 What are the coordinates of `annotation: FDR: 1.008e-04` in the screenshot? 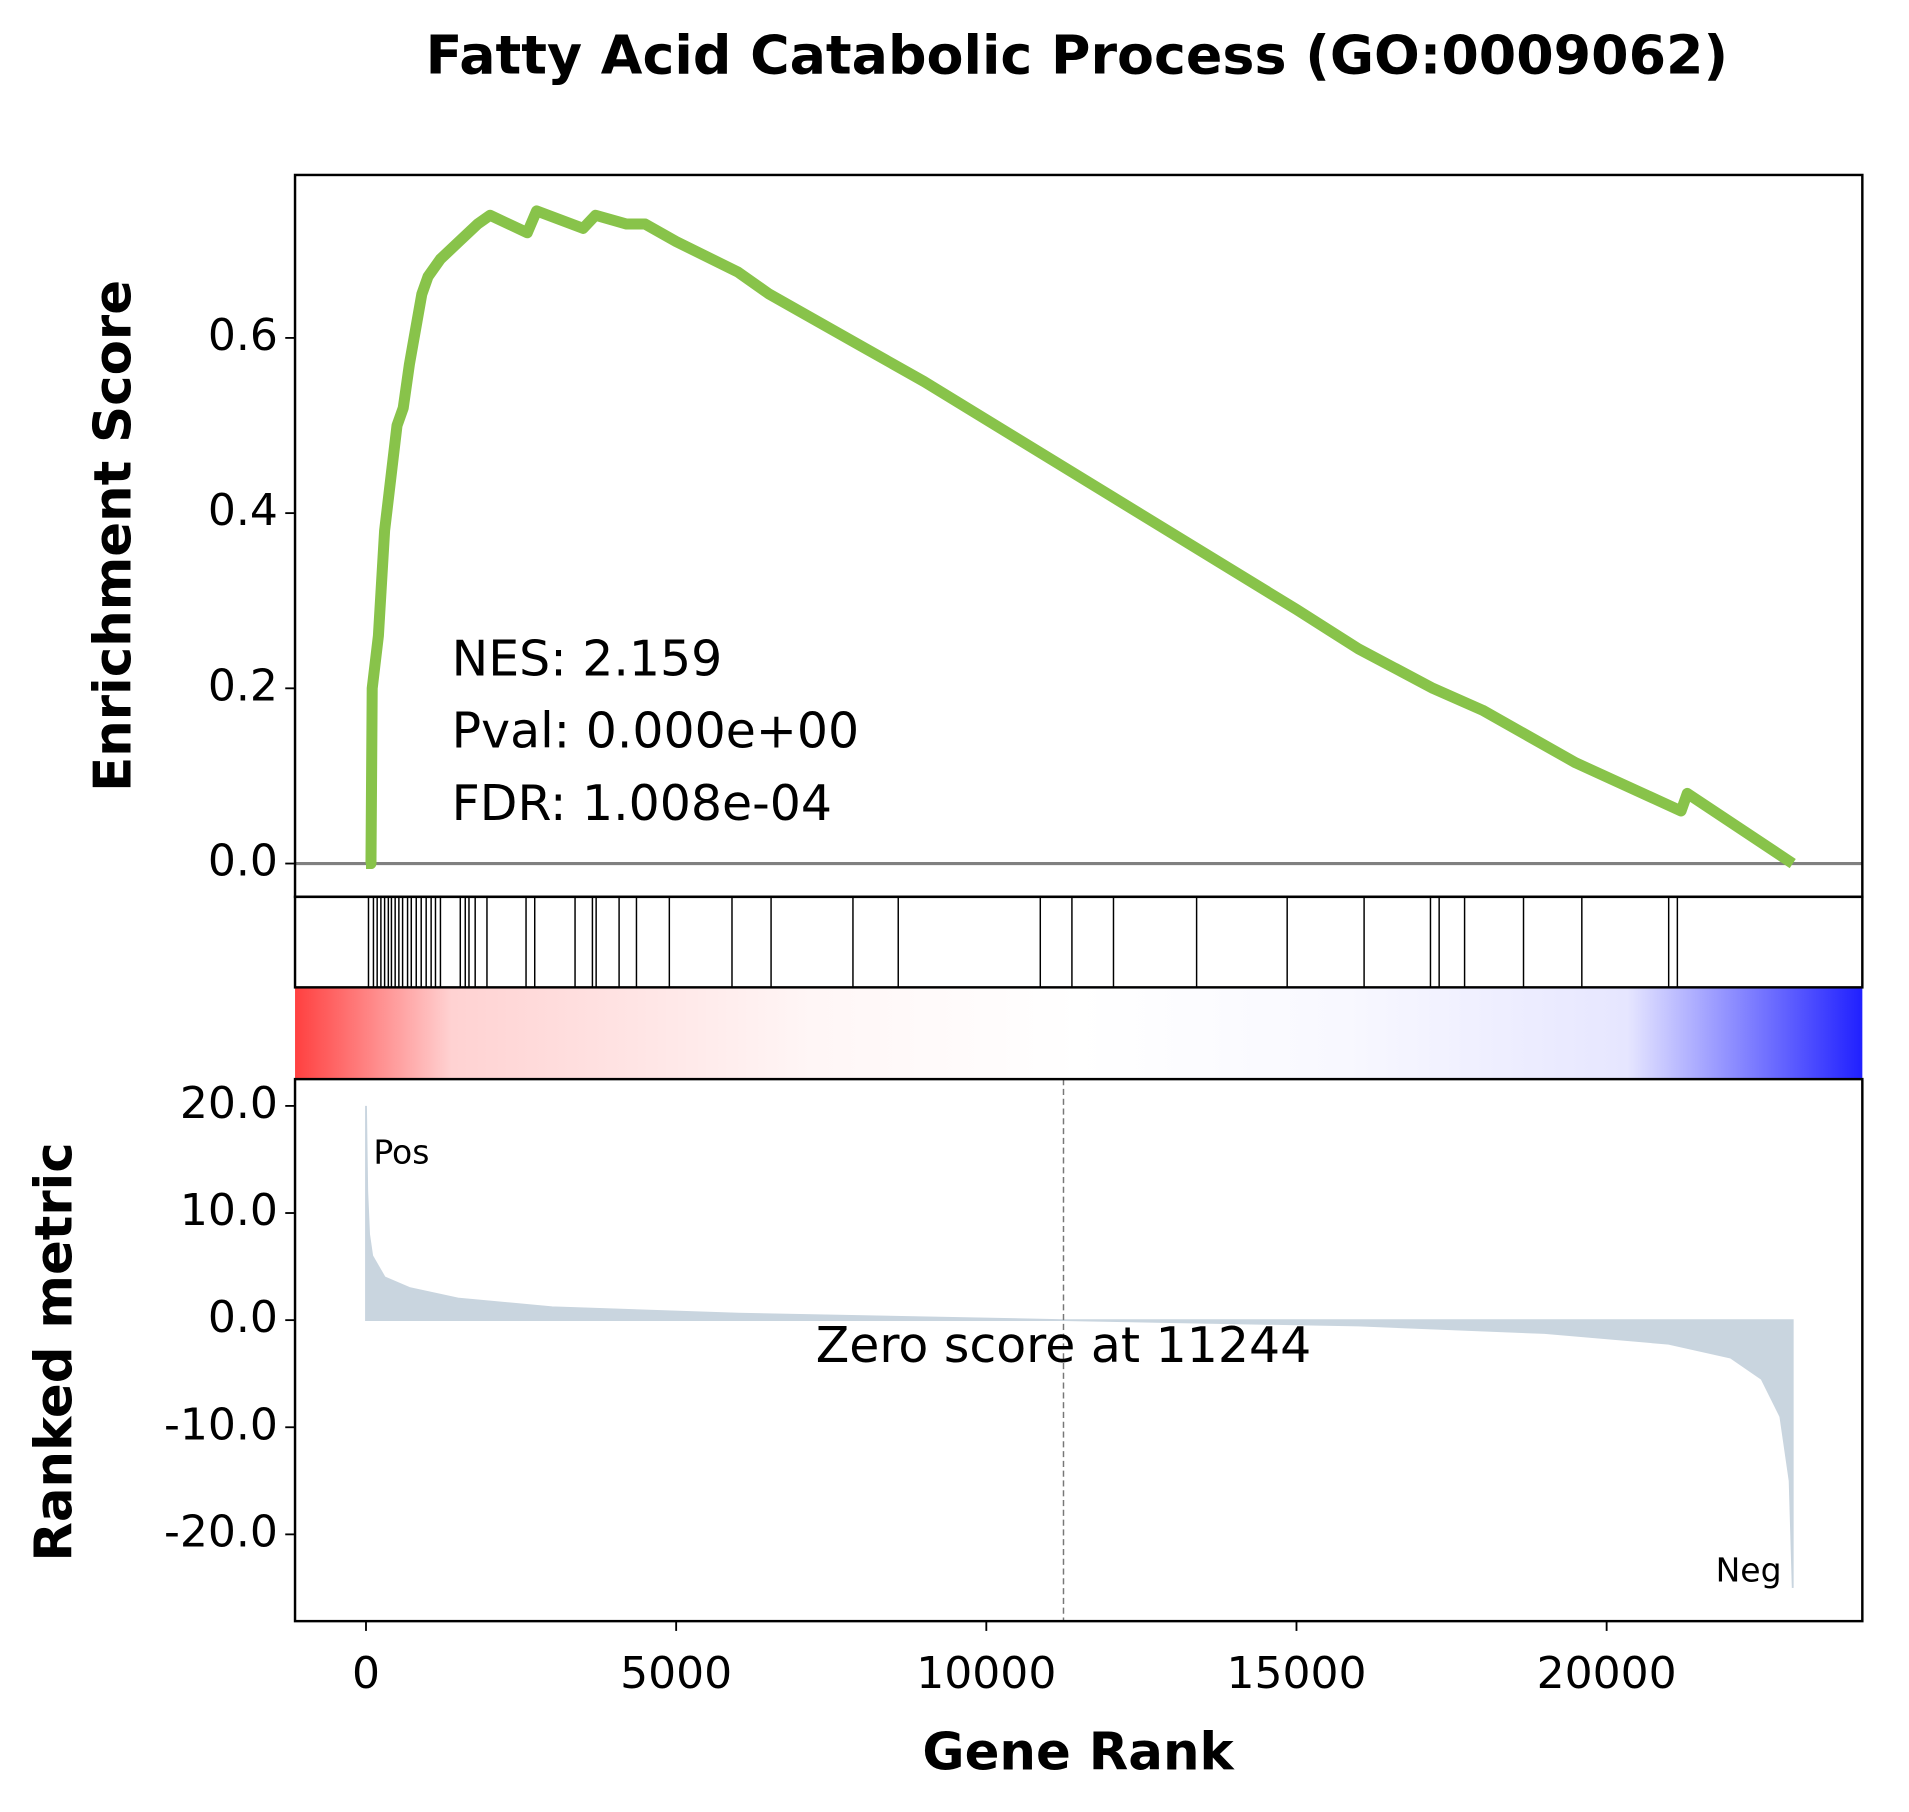 It's located at (642, 803).